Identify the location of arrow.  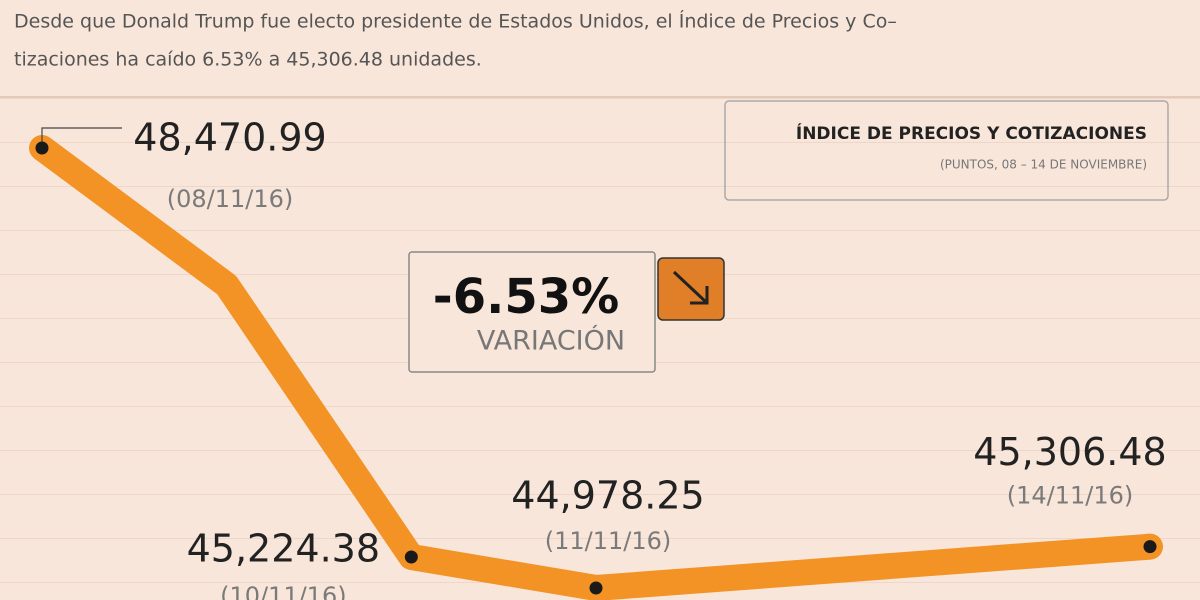
(690, 287).